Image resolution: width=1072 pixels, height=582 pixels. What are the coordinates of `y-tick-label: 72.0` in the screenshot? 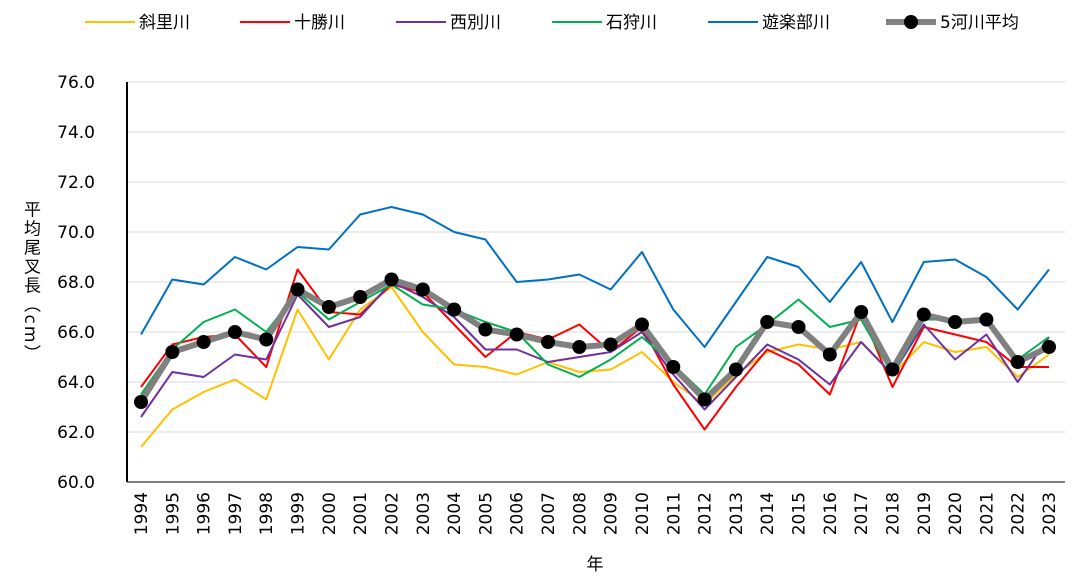 It's located at (76, 183).